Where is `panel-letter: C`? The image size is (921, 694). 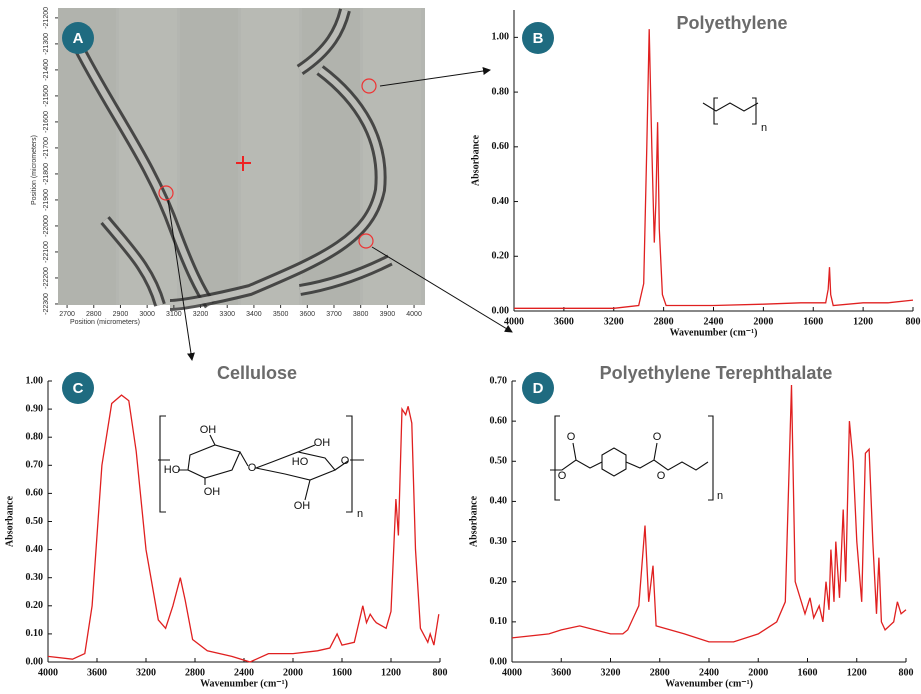 panel-letter: C is located at coordinates (78, 388).